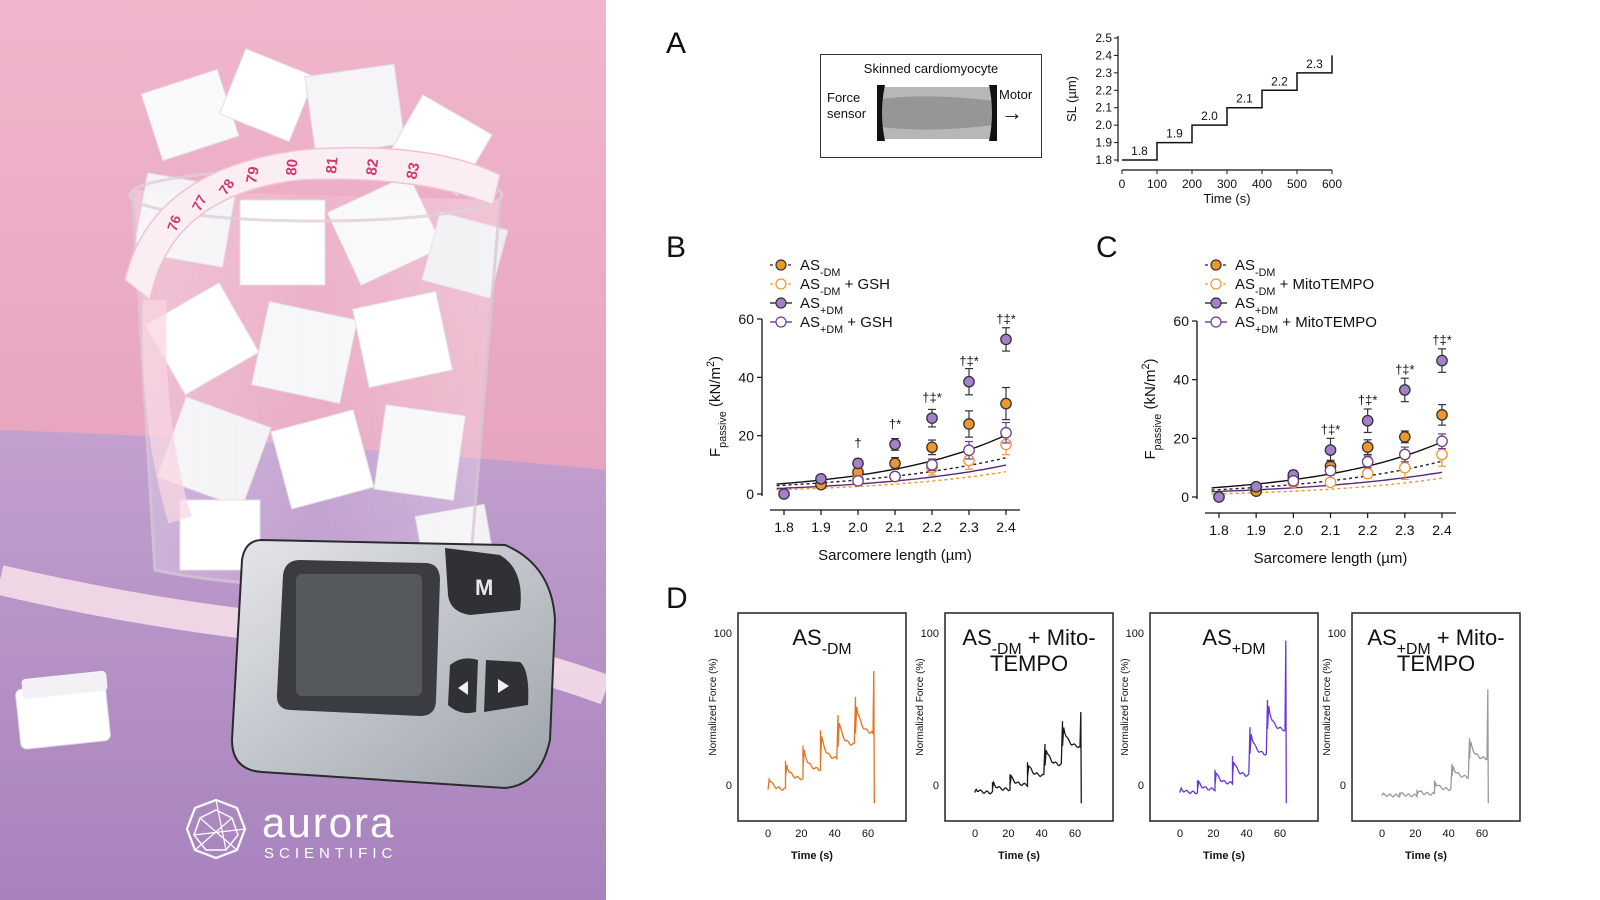 This screenshot has width=1600, height=900. What do you see at coordinates (1219, 530) in the screenshot?
I see `x-tick-label: 1.8` at bounding box center [1219, 530].